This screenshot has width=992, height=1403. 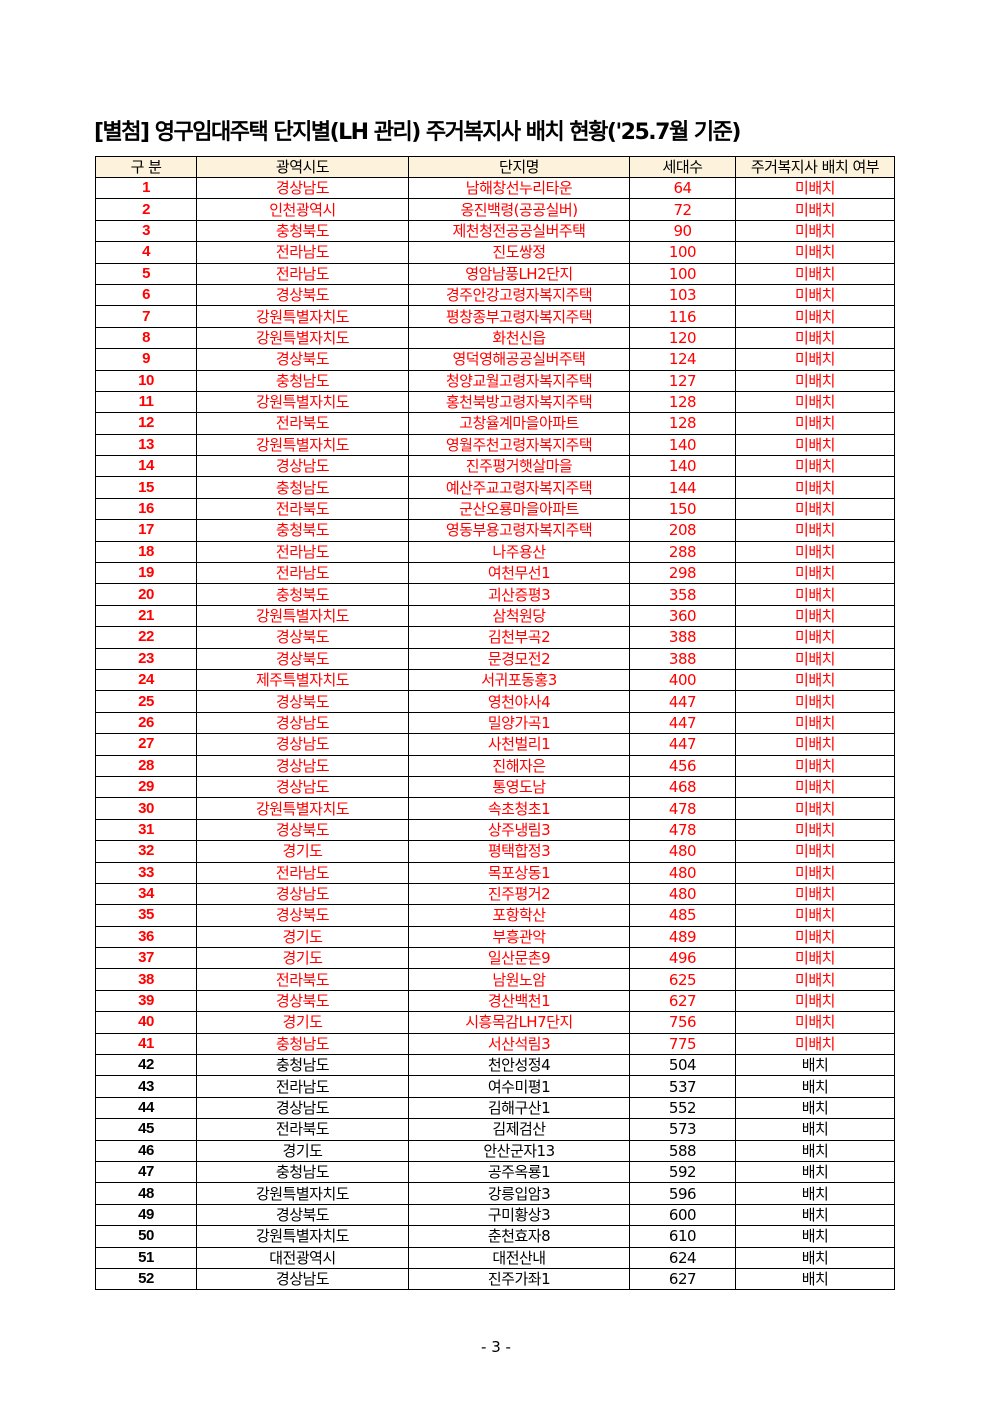 I want to click on table-row: 41 충청남도 서산석림3 775 미배치, so click(x=495, y=1044).